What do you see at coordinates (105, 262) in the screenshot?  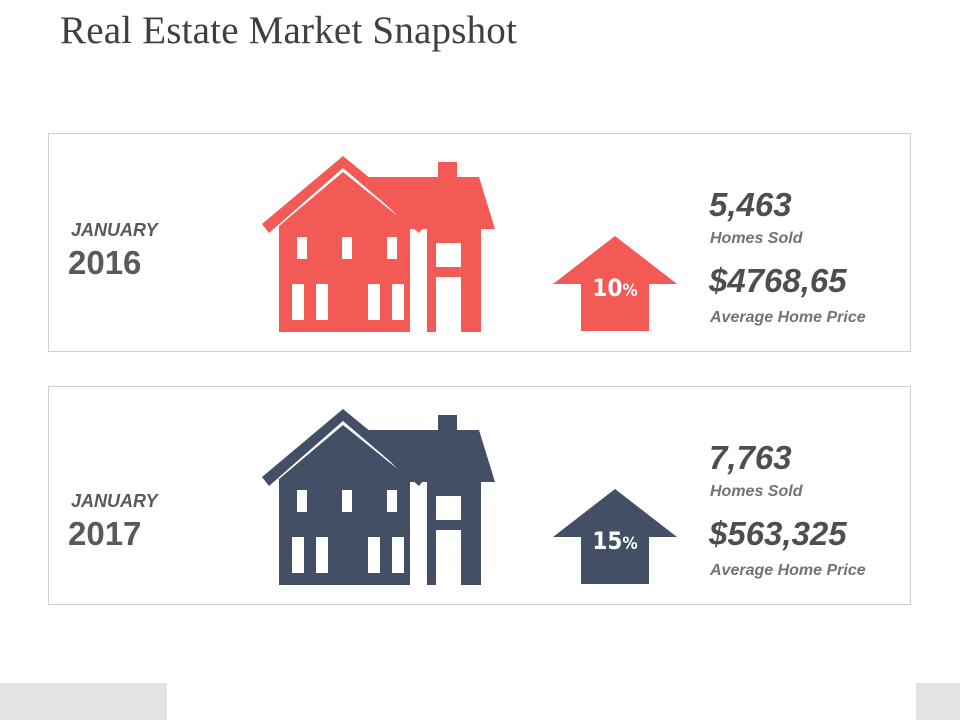 I see `period-year: 2016` at bounding box center [105, 262].